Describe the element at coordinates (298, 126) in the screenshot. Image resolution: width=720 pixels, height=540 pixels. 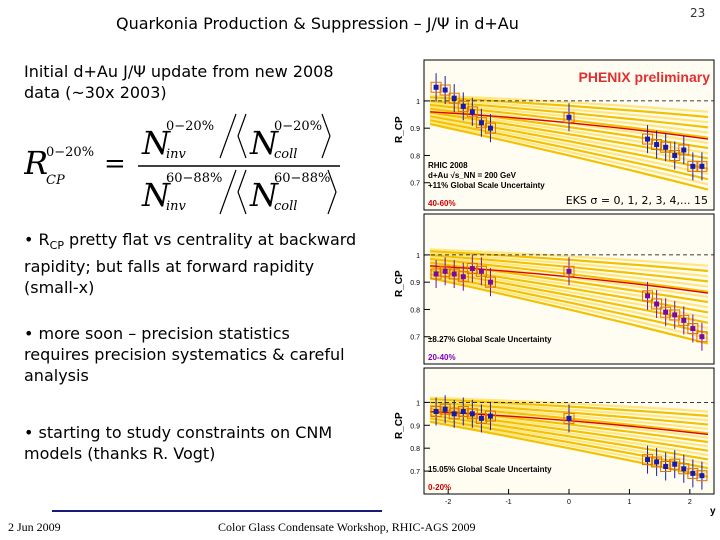
I see `formula-num-ncoll-sup: 0−20%` at that location.